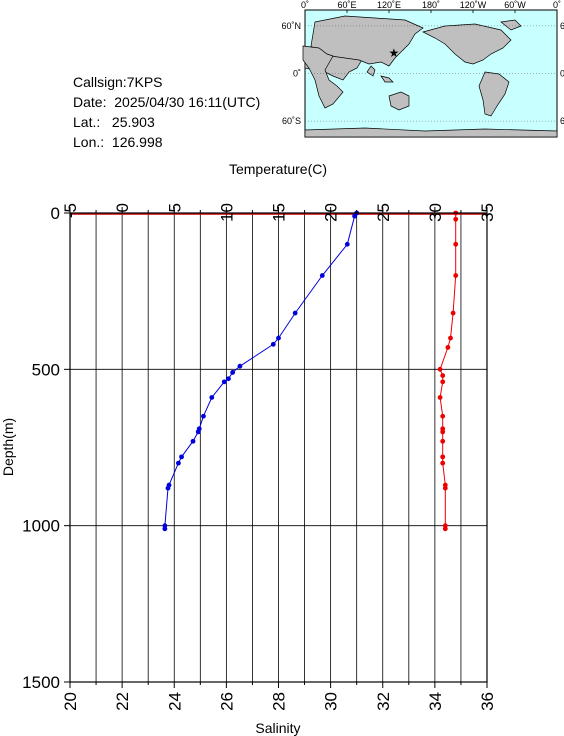  I want to click on bottom-tick-label: 30, so click(331, 701).